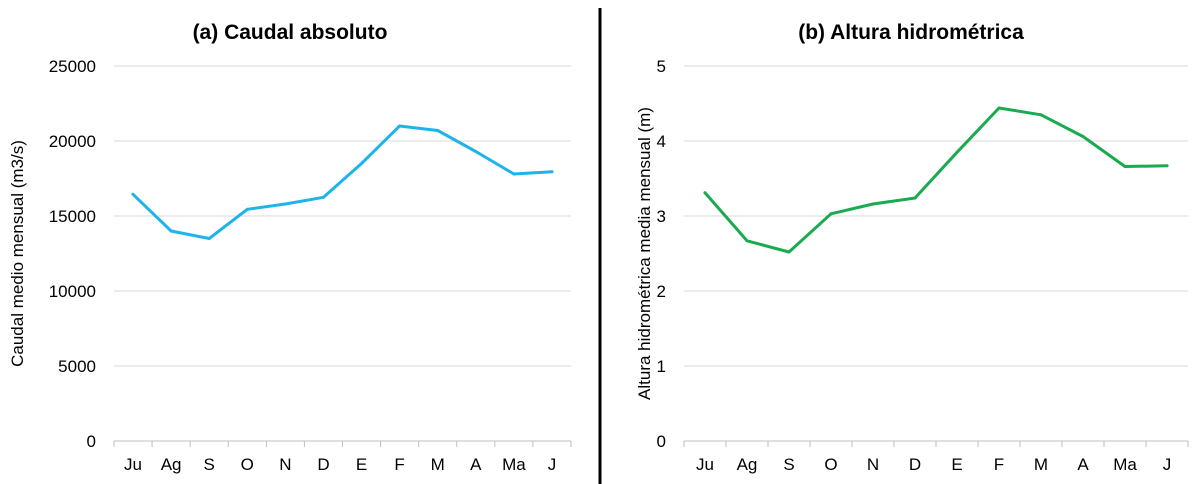  I want to click on y-tick-label: 20000, so click(72, 141).